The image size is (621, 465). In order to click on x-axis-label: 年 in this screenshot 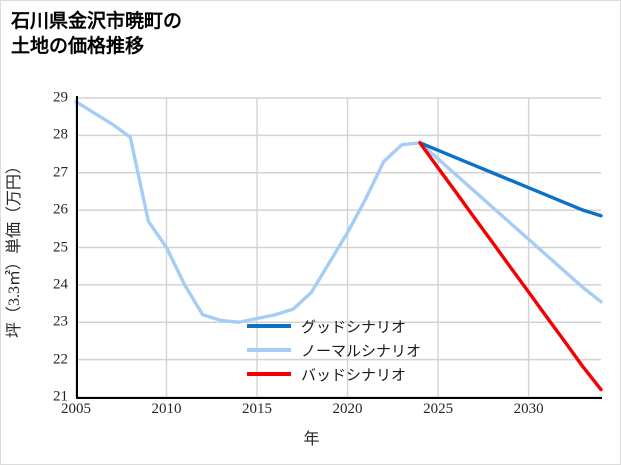, I will do `click(311, 439)`.